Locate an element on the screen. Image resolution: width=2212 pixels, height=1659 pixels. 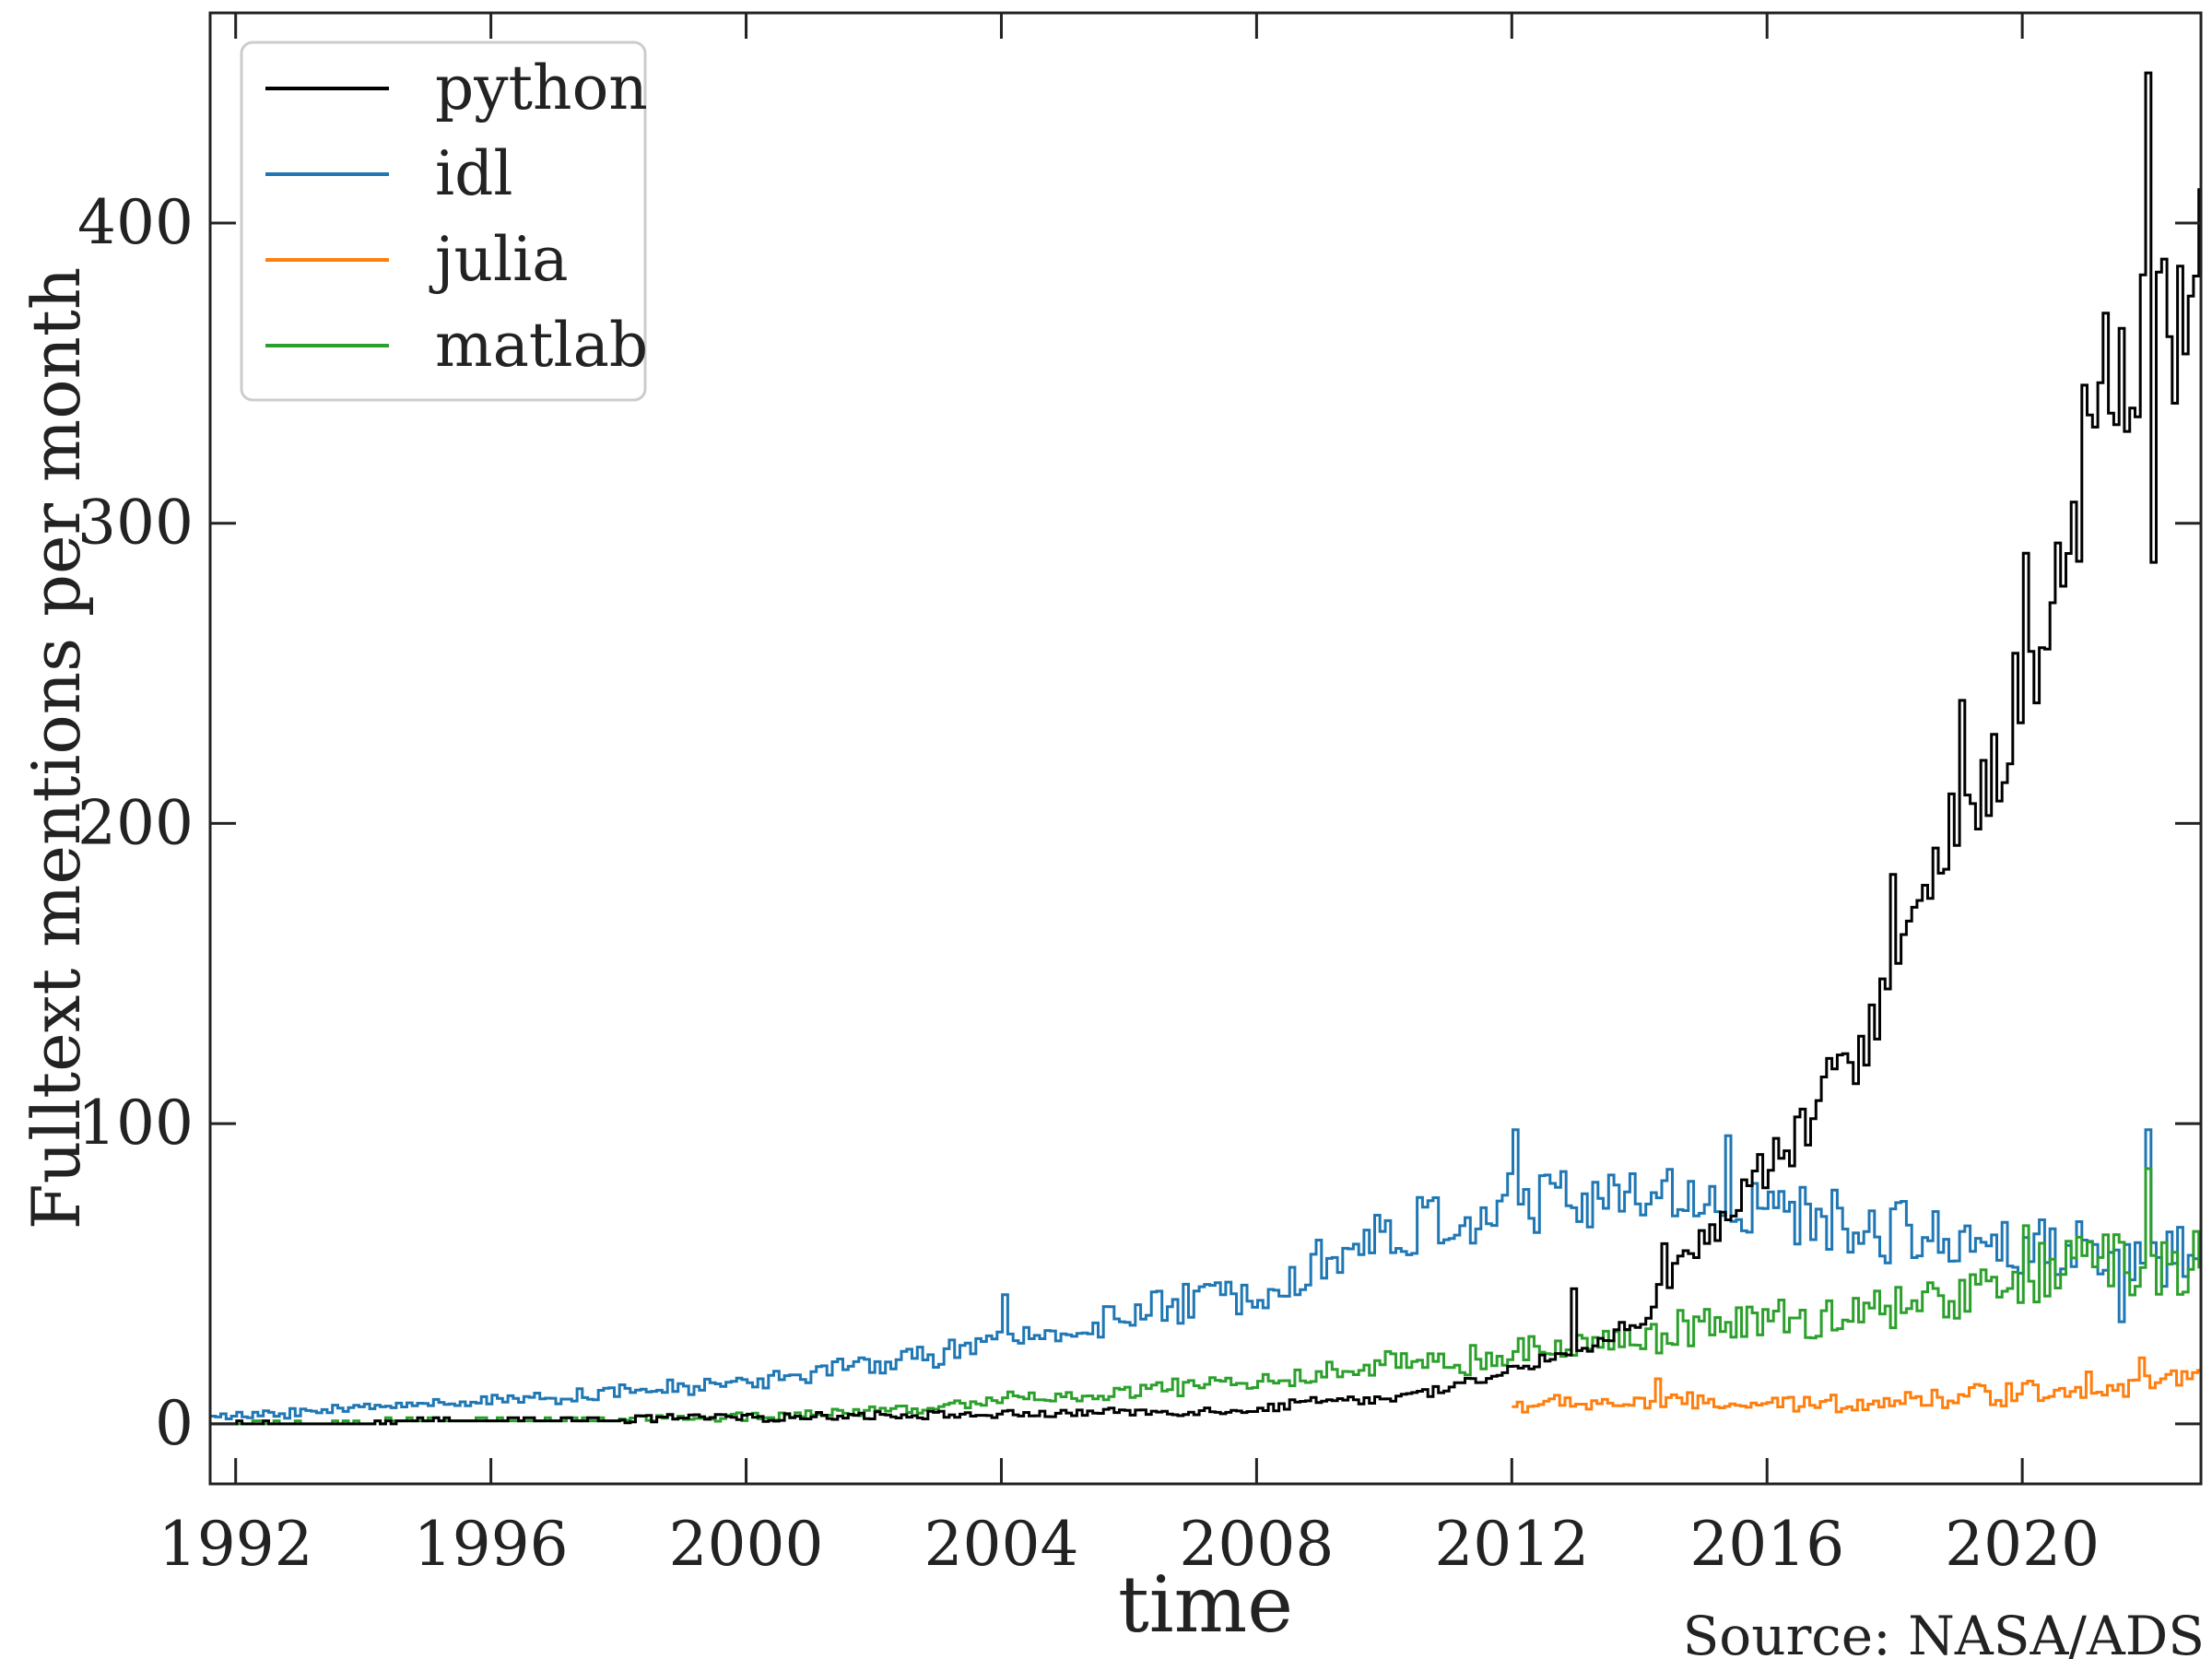
legend-label-idl: idl is located at coordinates (473, 173).